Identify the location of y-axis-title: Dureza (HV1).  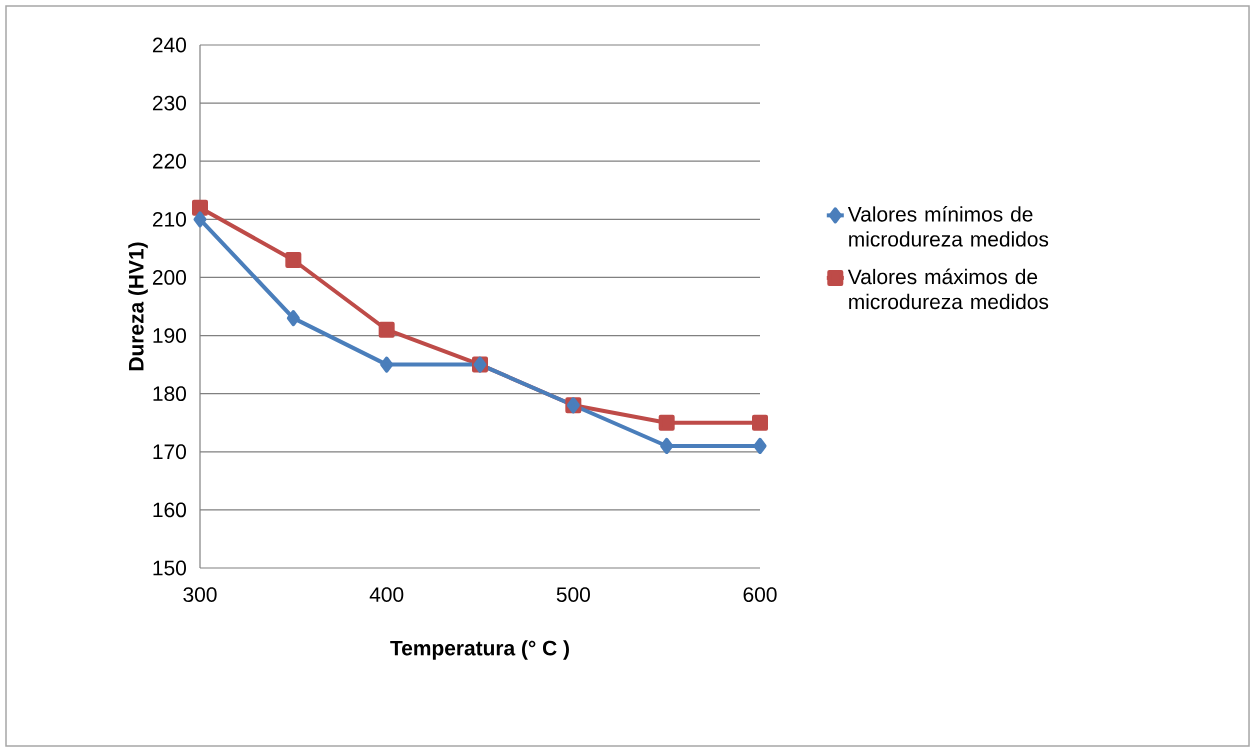
(138, 306).